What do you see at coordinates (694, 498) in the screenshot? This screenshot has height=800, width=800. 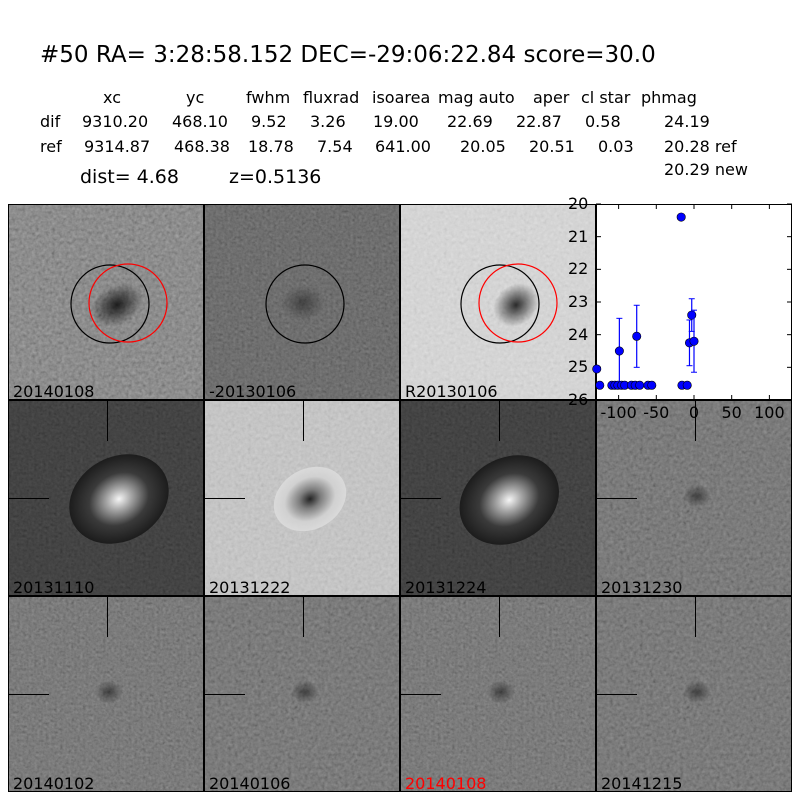 I see `image-stamp: 20131230` at bounding box center [694, 498].